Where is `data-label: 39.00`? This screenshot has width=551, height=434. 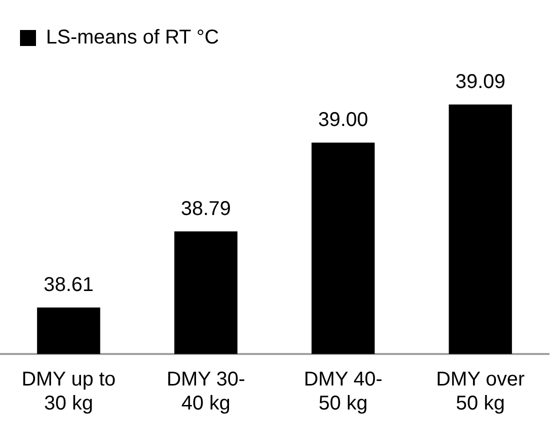
data-label: 39.00 is located at coordinates (343, 120).